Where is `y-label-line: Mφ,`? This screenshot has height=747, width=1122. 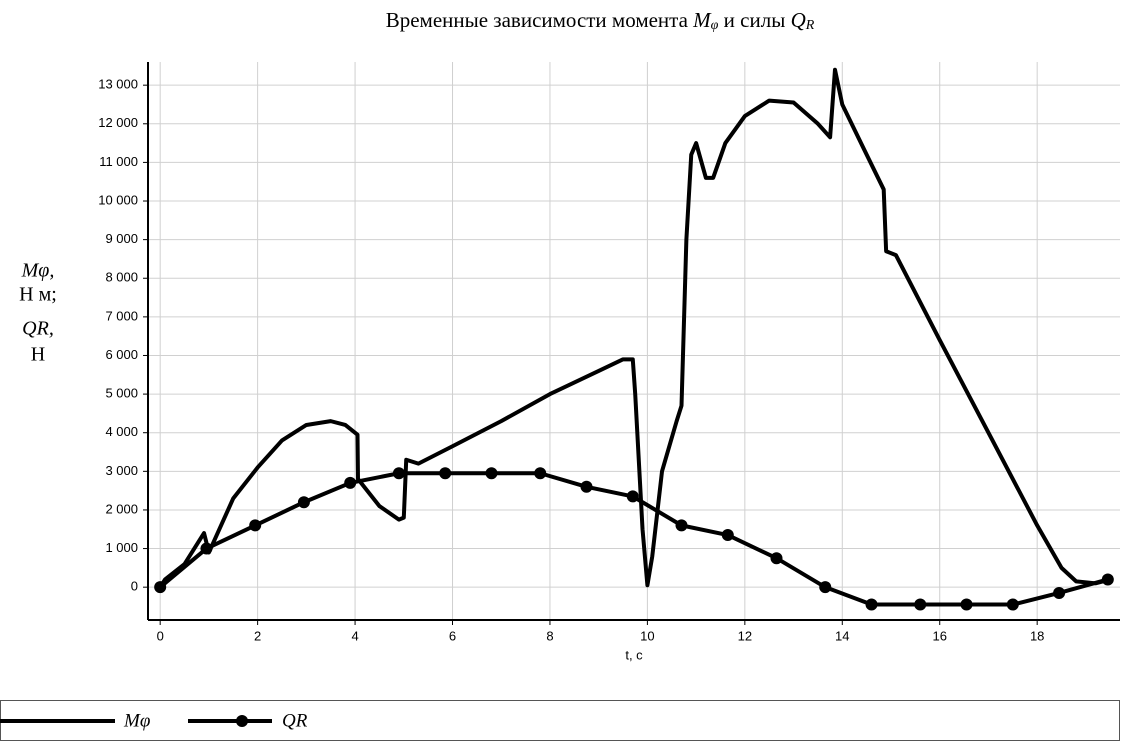 y-label-line: Mφ, is located at coordinates (38, 271).